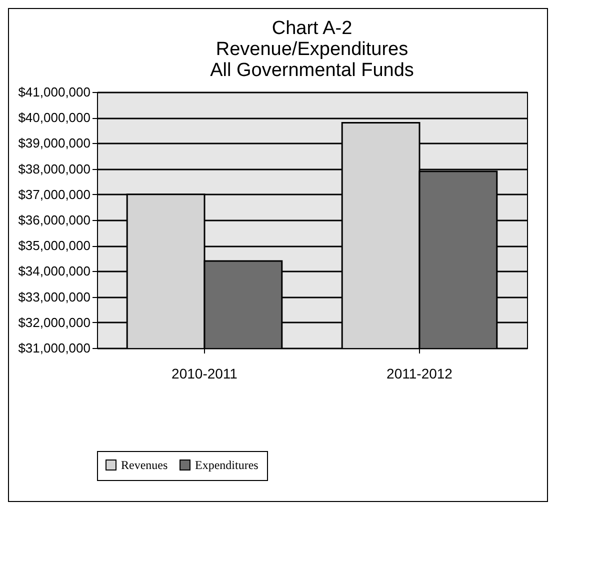  I want to click on x-tick-label: 2010-2011, so click(205, 374).